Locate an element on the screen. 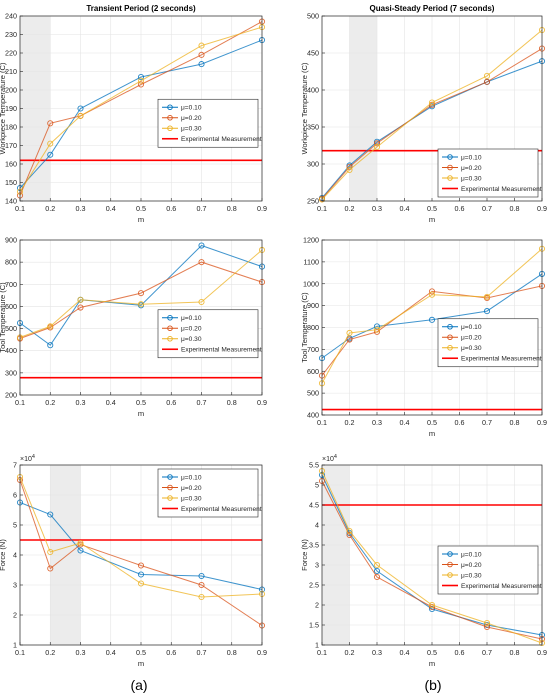 The image size is (550, 695). y-tick-label: 3.5 is located at coordinates (314, 545).